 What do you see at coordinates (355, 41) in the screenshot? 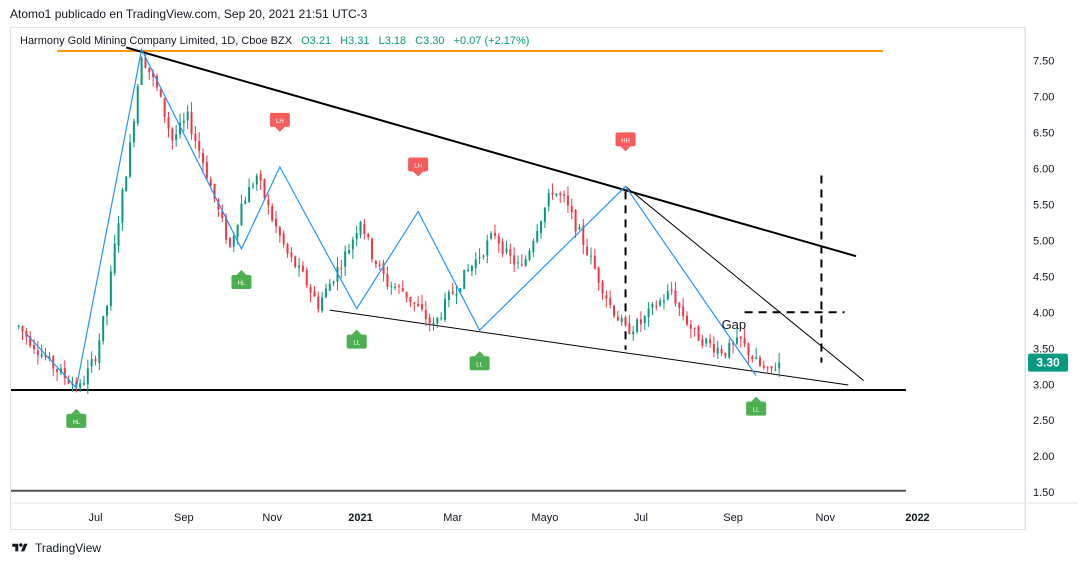
I see `legend-high: H3.31` at bounding box center [355, 41].